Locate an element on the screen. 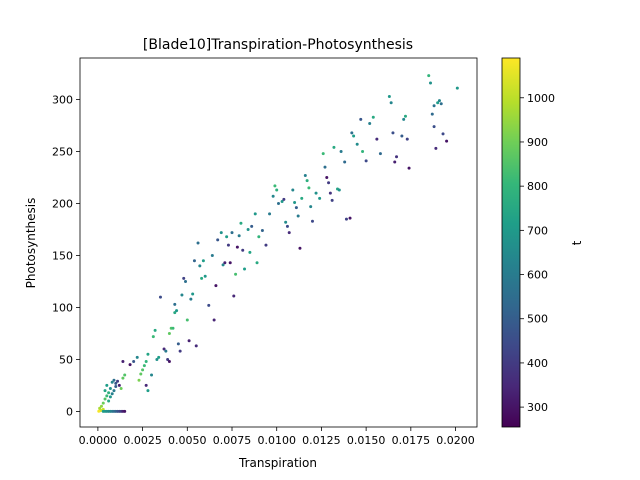  x-tick-label: 0.0075 is located at coordinates (232, 440).